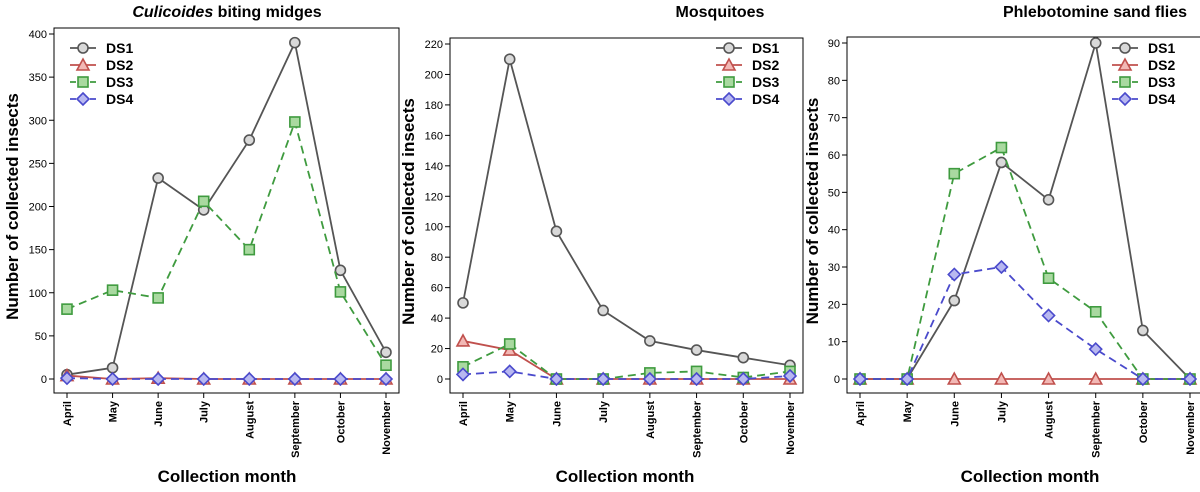 The height and width of the screenshot is (492, 1200). I want to click on y-tick-label: 120, so click(434, 197).